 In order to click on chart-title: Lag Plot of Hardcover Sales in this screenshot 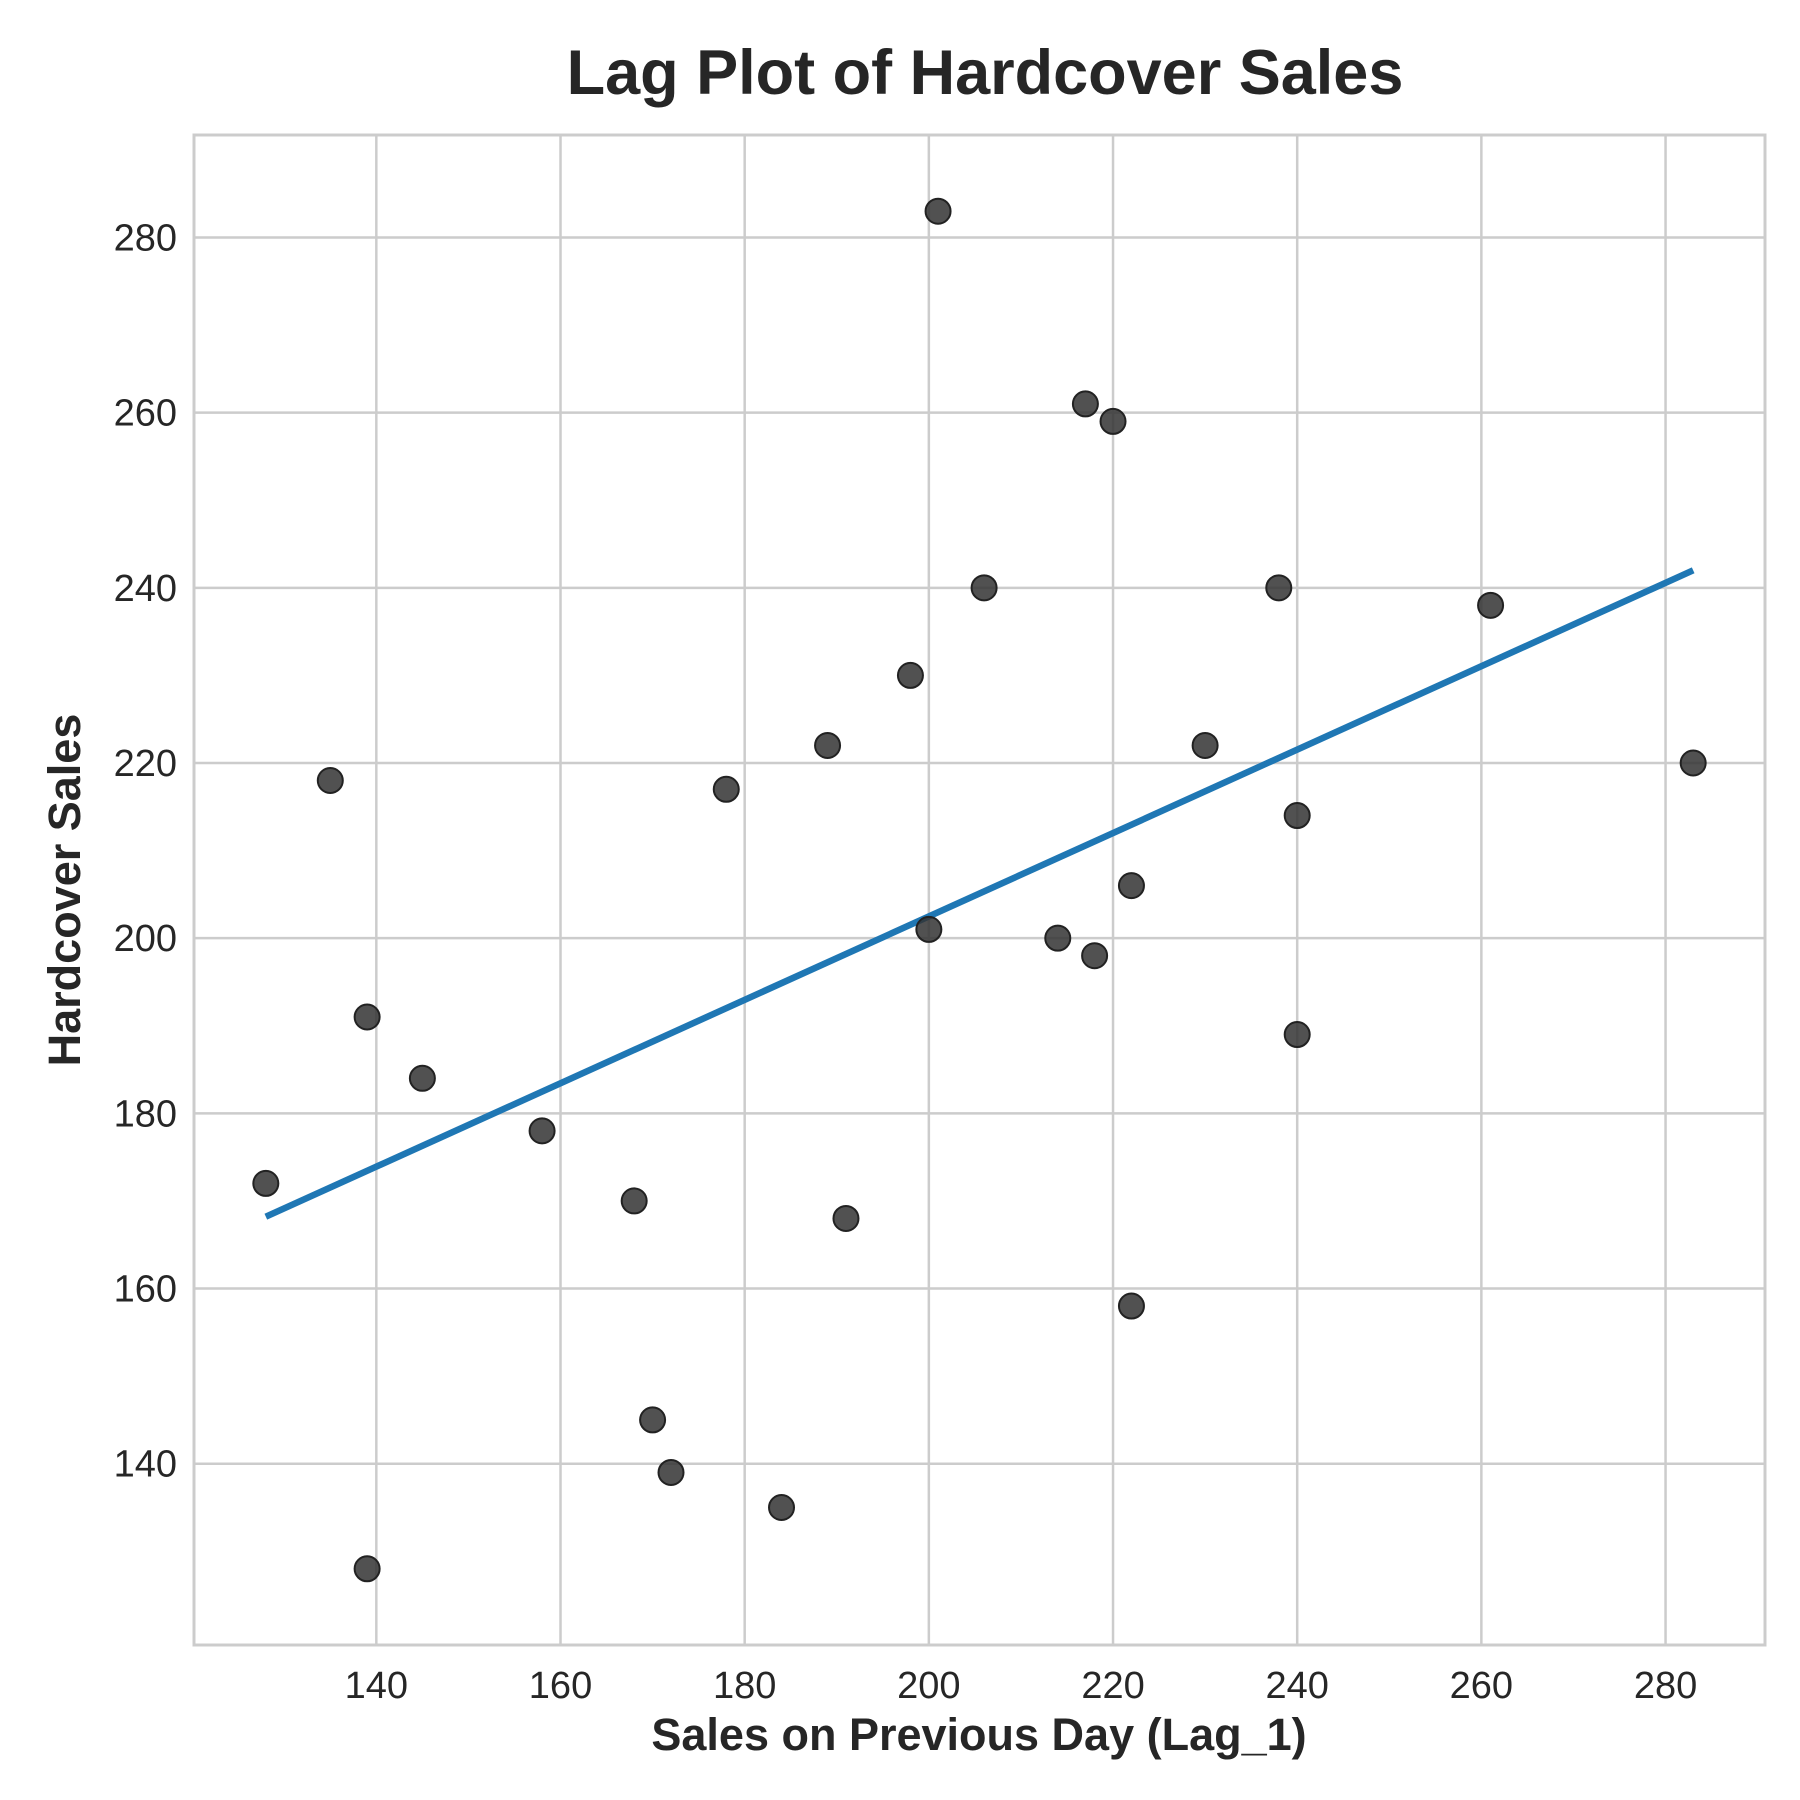, I will do `click(985, 73)`.